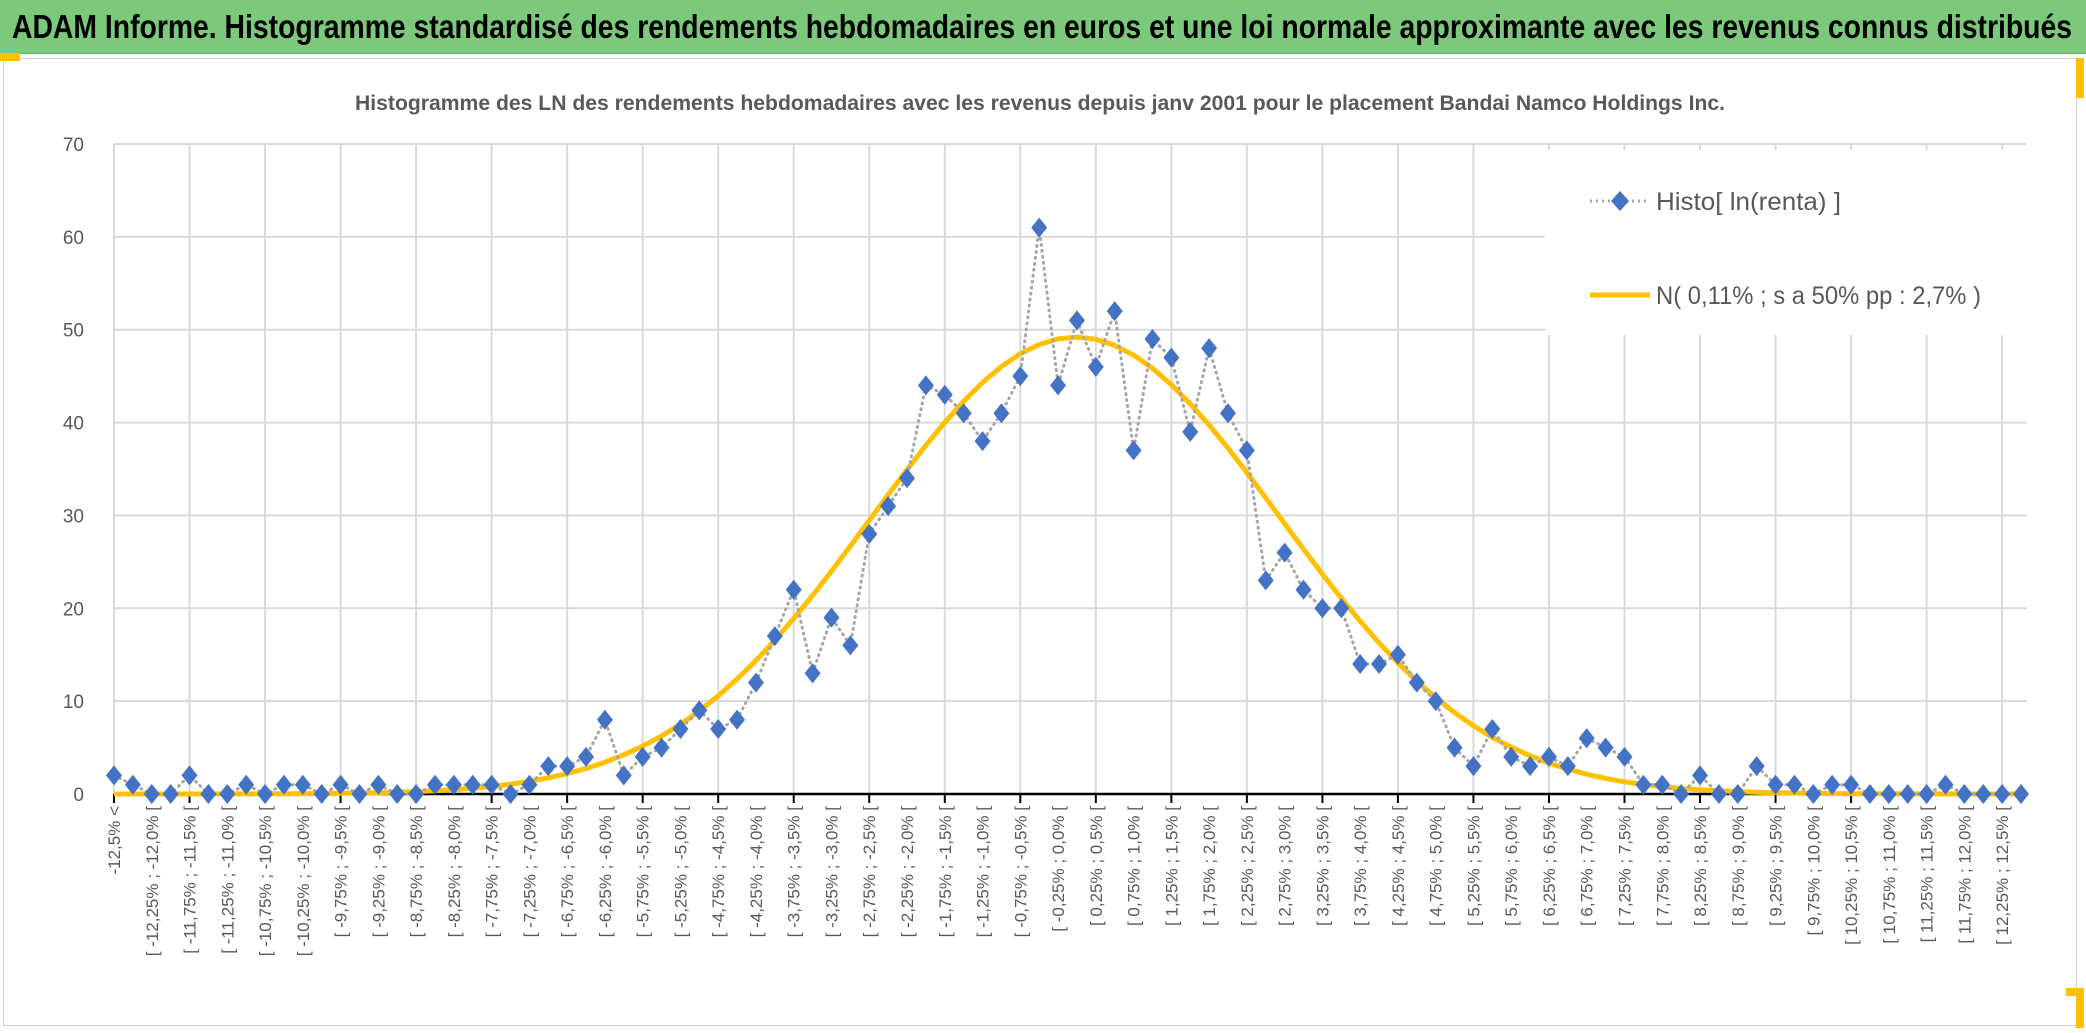 The height and width of the screenshot is (1033, 2086). What do you see at coordinates (1813, 871) in the screenshot?
I see `x-tick-label: [ 9,75% ; 10,0% [` at bounding box center [1813, 871].